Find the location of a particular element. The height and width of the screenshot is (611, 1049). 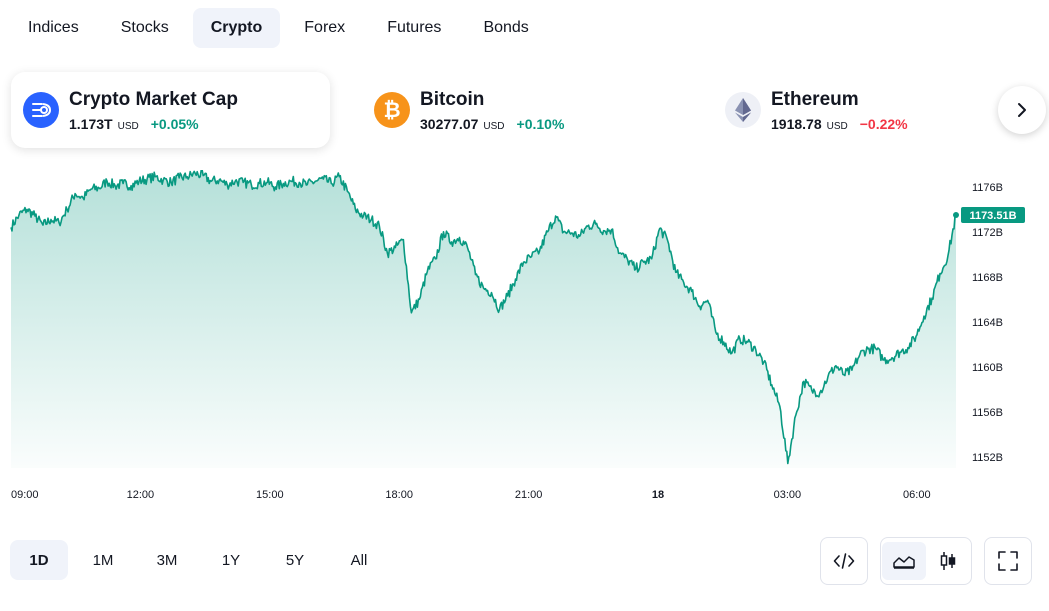

x-tick-label: 15:00 is located at coordinates (270, 495).